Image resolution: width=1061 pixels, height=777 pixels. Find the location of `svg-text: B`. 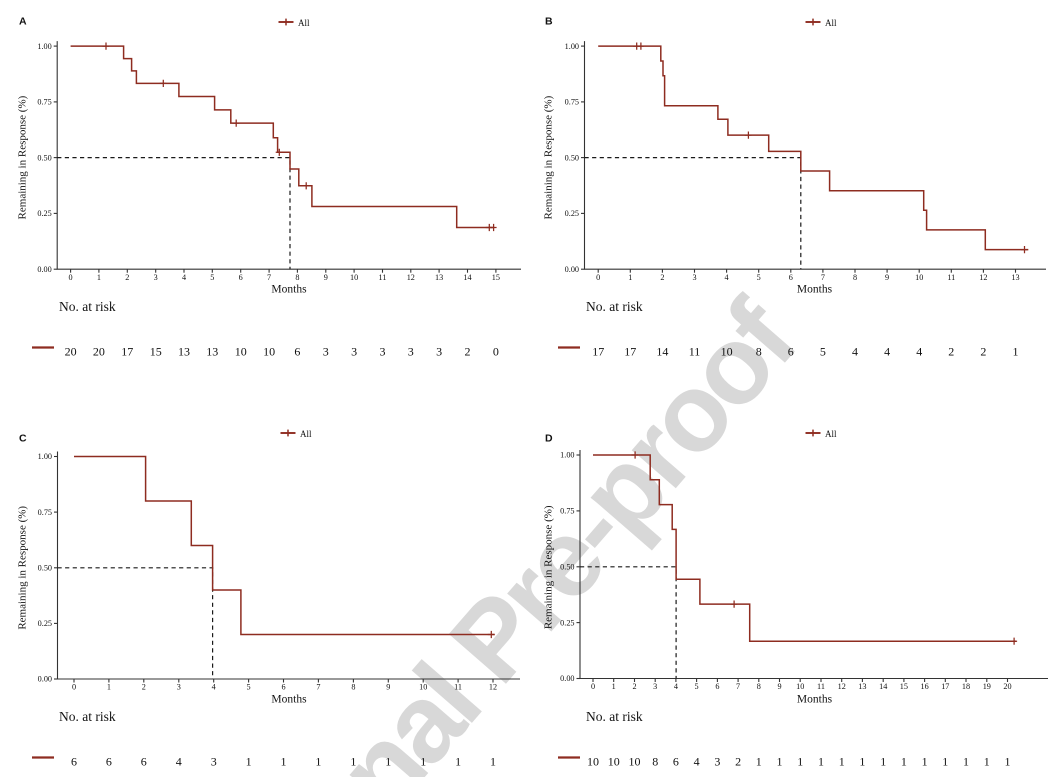

svg-text: B is located at coordinates (549, 22).